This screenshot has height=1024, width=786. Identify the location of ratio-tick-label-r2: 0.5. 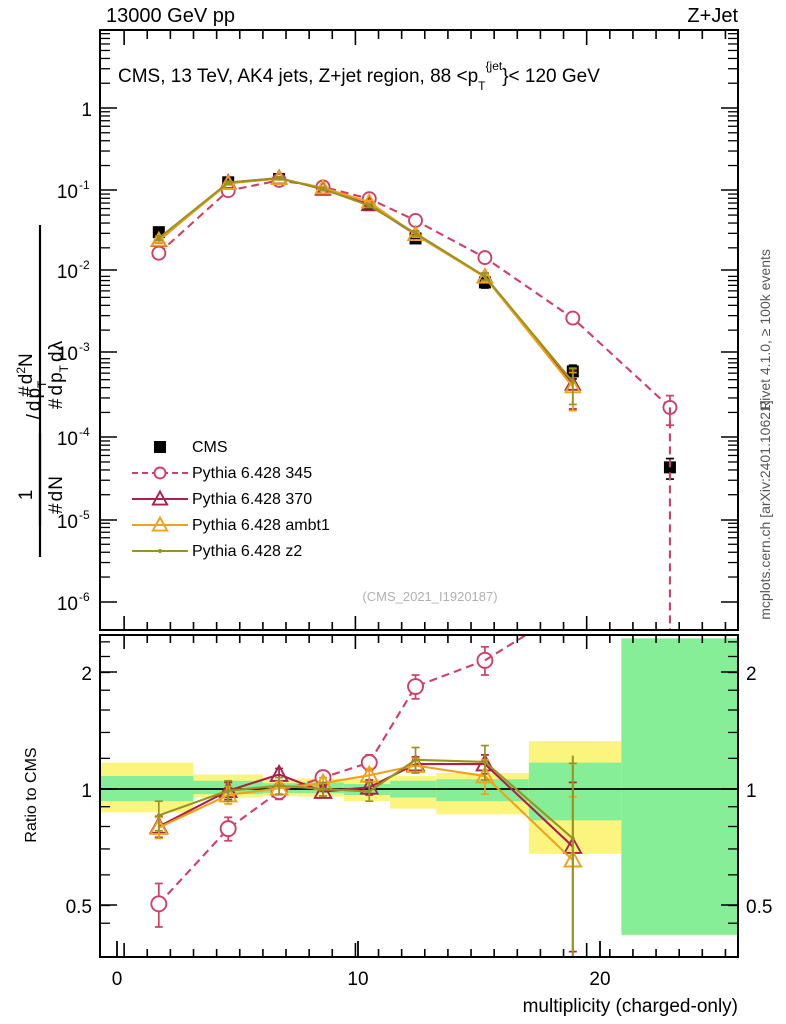
(759, 907).